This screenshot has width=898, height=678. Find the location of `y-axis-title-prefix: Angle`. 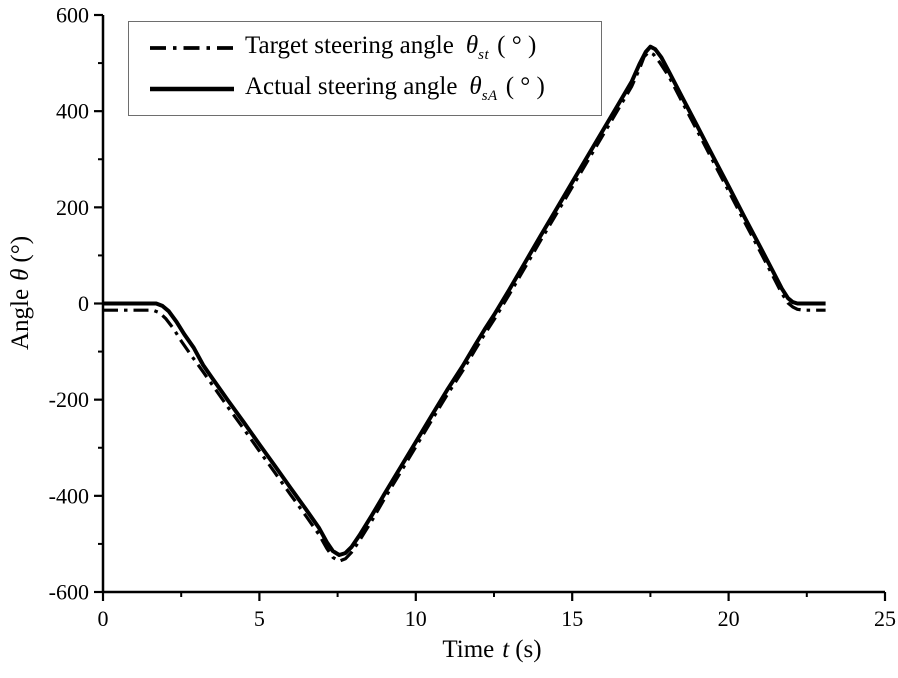

y-axis-title-prefix: Angle is located at coordinates (20, 319).